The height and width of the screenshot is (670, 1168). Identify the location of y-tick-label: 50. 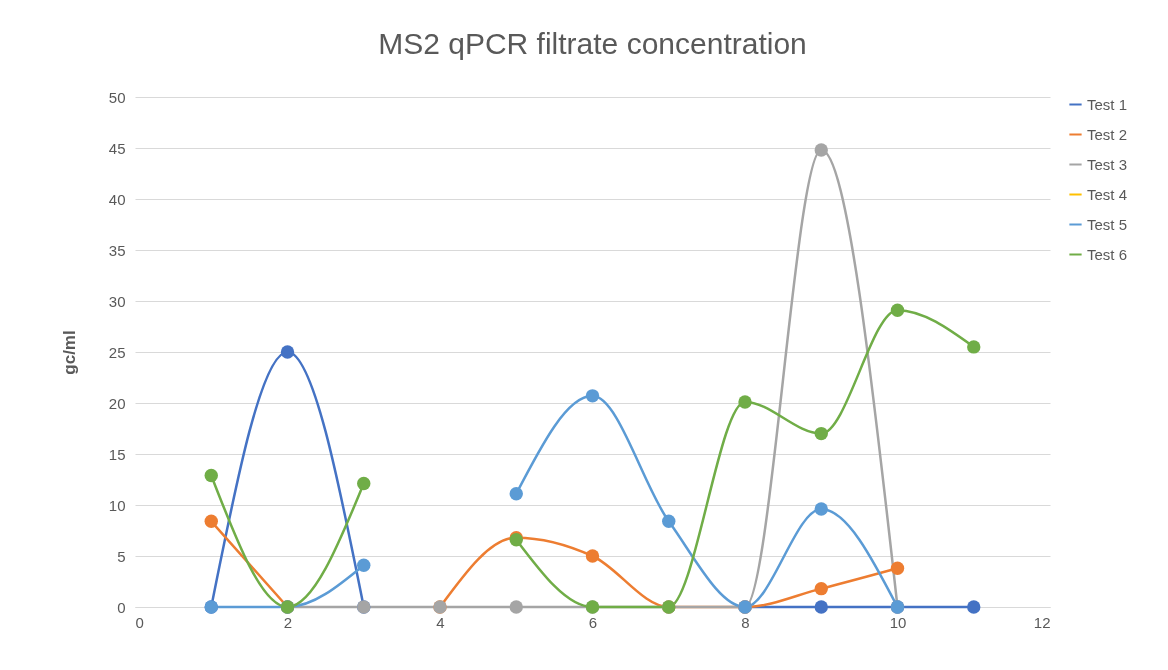
(117, 97).